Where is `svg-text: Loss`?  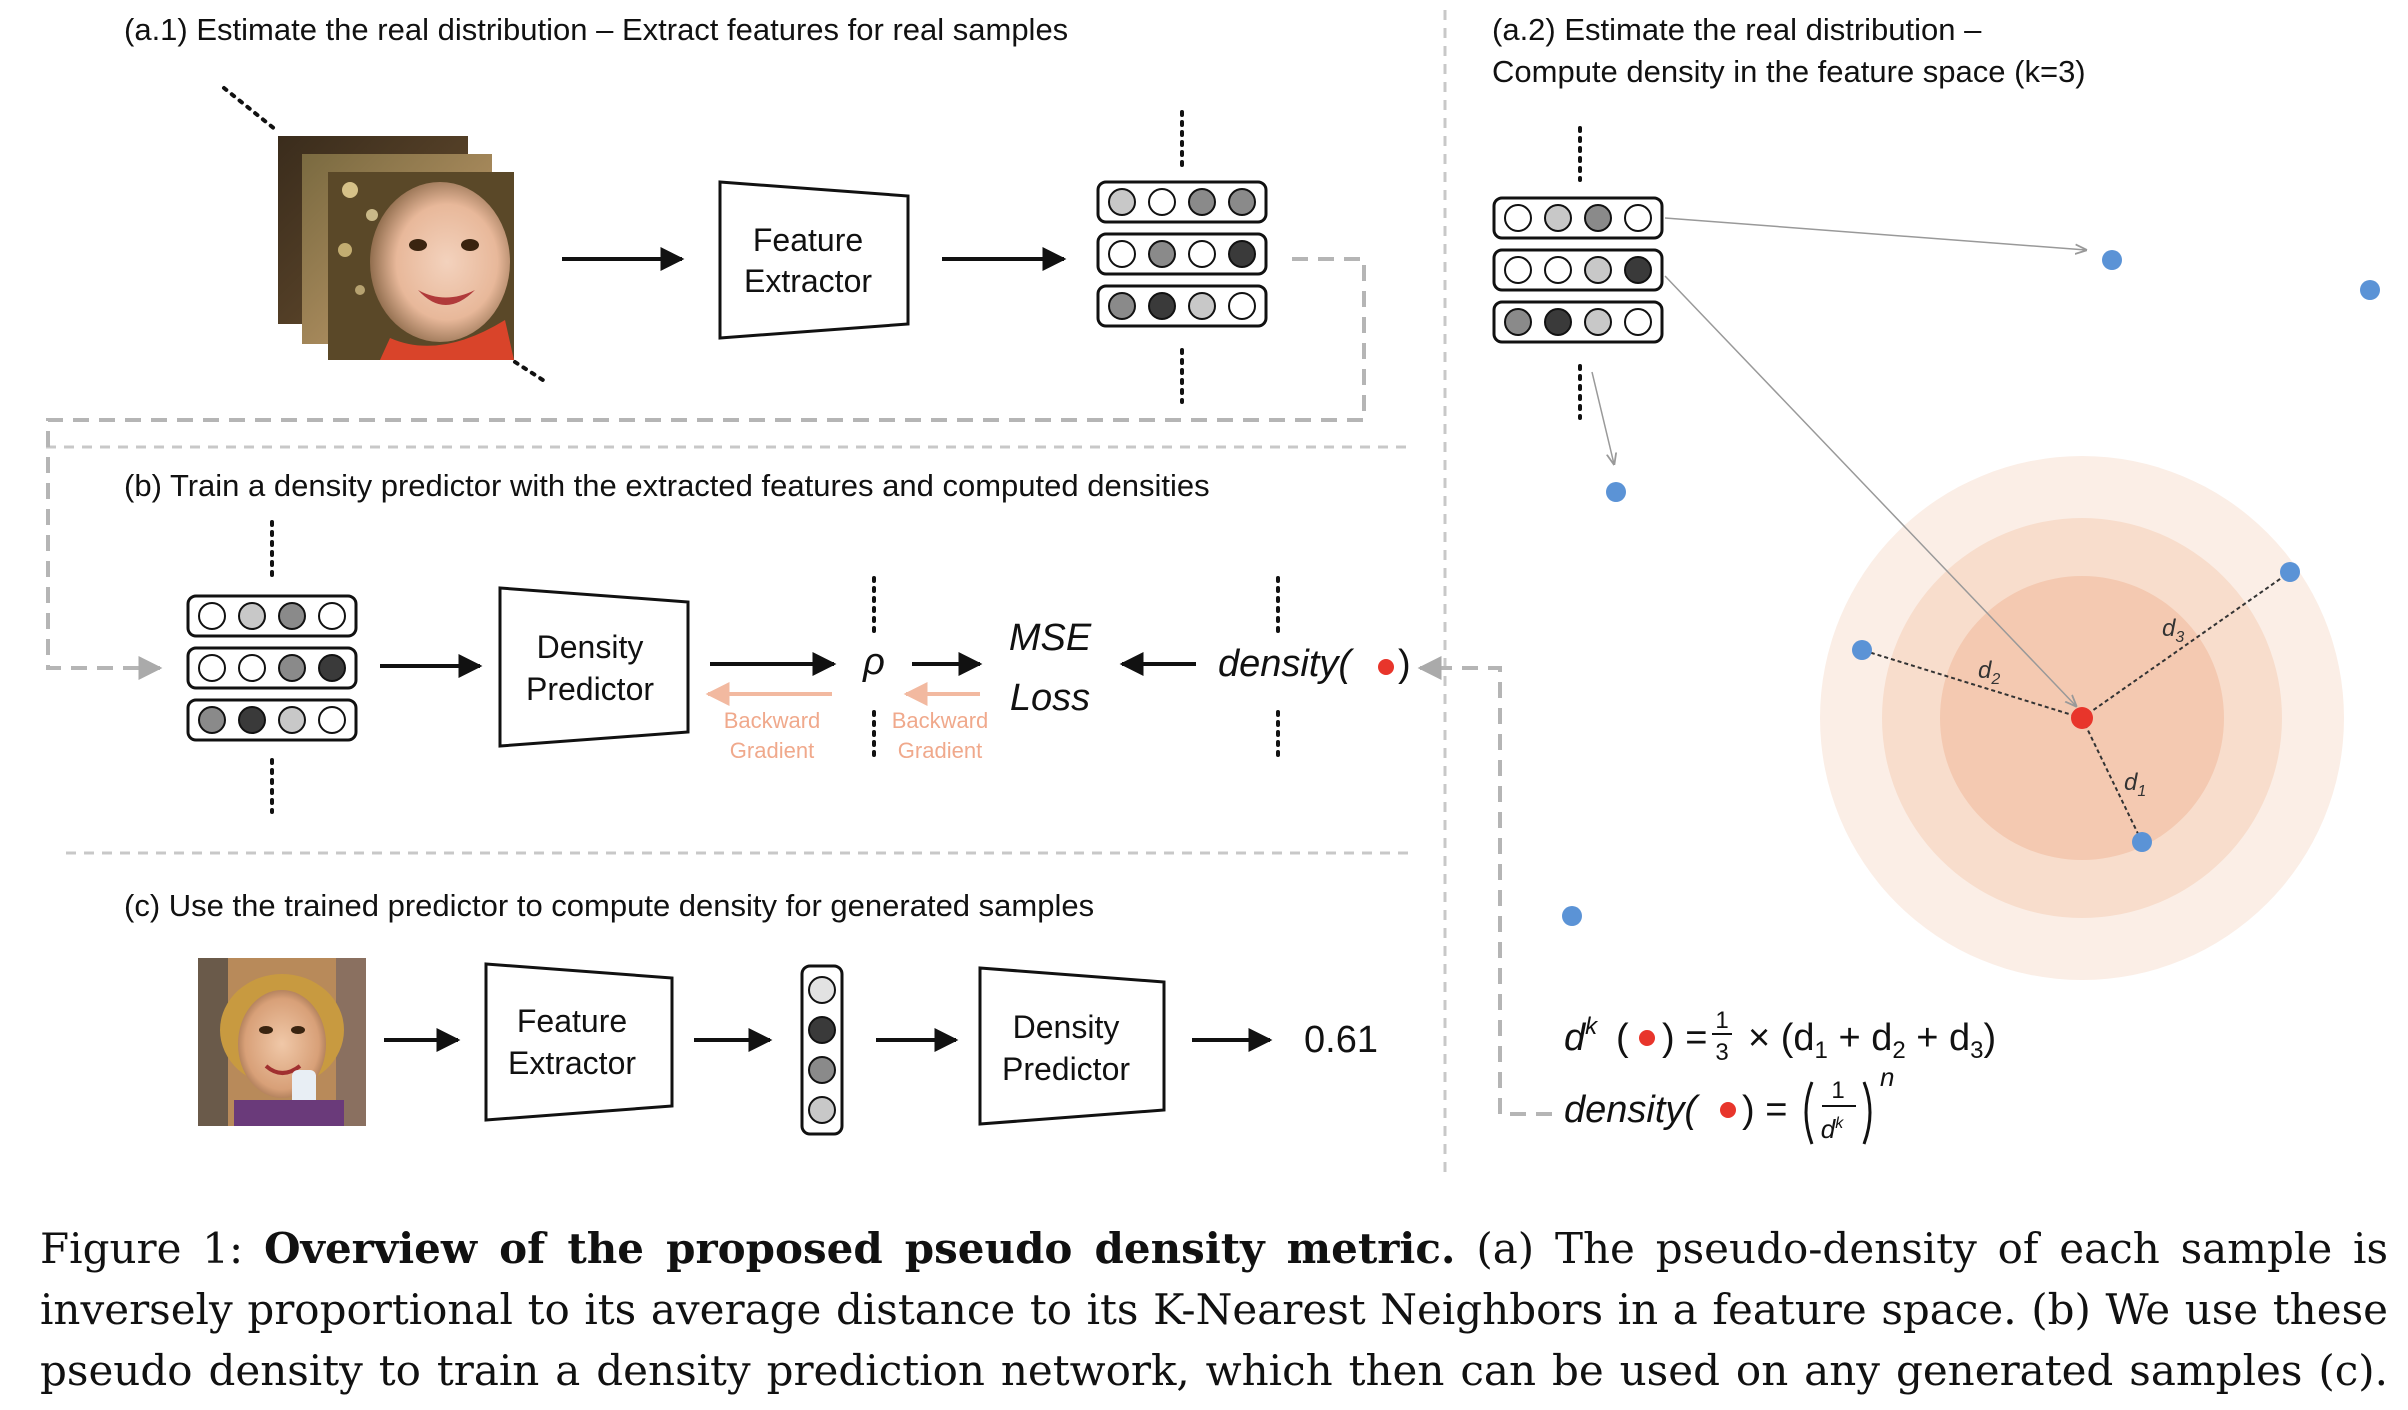
svg-text: Loss is located at coordinates (1050, 698).